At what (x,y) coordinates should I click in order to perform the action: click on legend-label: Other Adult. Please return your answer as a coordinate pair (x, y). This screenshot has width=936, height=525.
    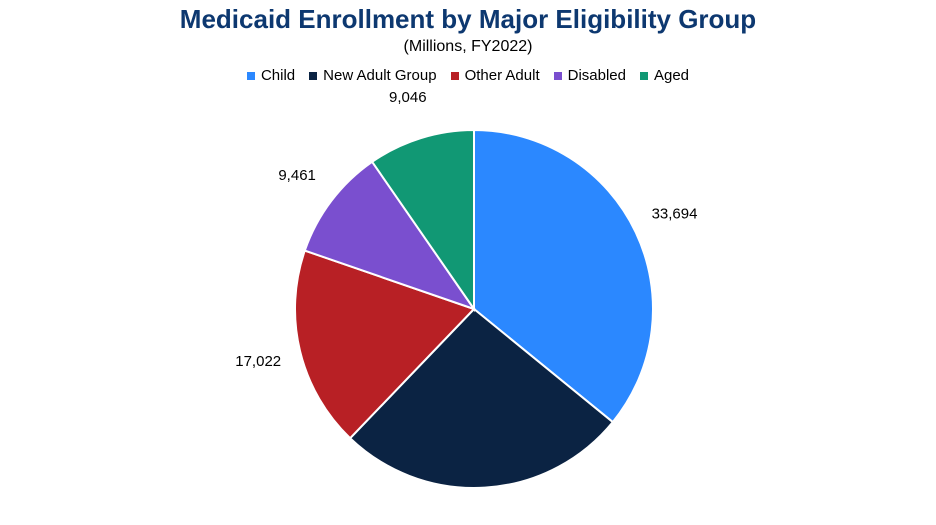
    Looking at the image, I should click on (502, 75).